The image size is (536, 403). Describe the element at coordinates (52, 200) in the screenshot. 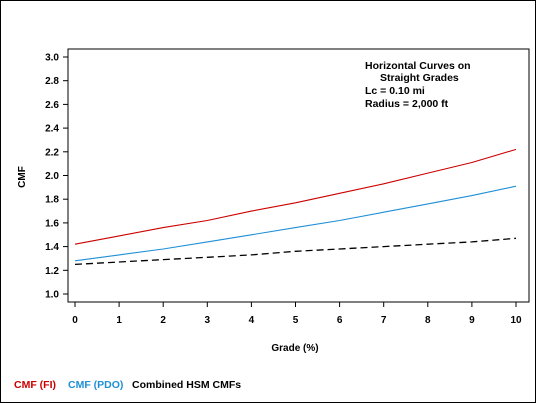

I see `y-tick-label: 1.8` at that location.